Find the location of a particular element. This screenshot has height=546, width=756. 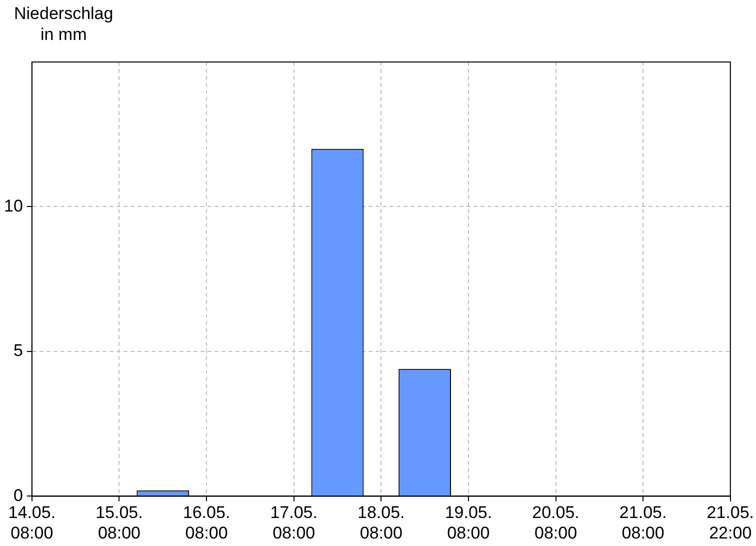

x-tick-label: 21.05. 08:00 is located at coordinates (643, 522).